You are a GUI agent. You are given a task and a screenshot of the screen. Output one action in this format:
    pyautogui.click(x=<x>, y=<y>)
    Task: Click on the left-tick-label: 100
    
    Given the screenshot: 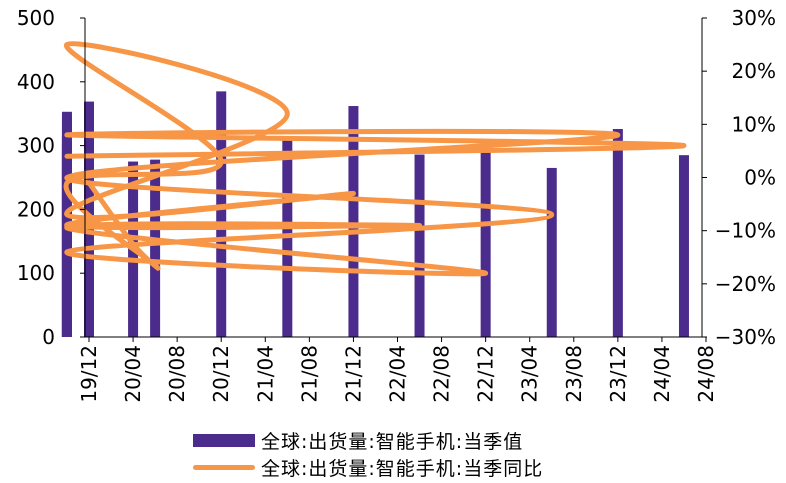 What is the action you would take?
    pyautogui.click(x=36, y=273)
    